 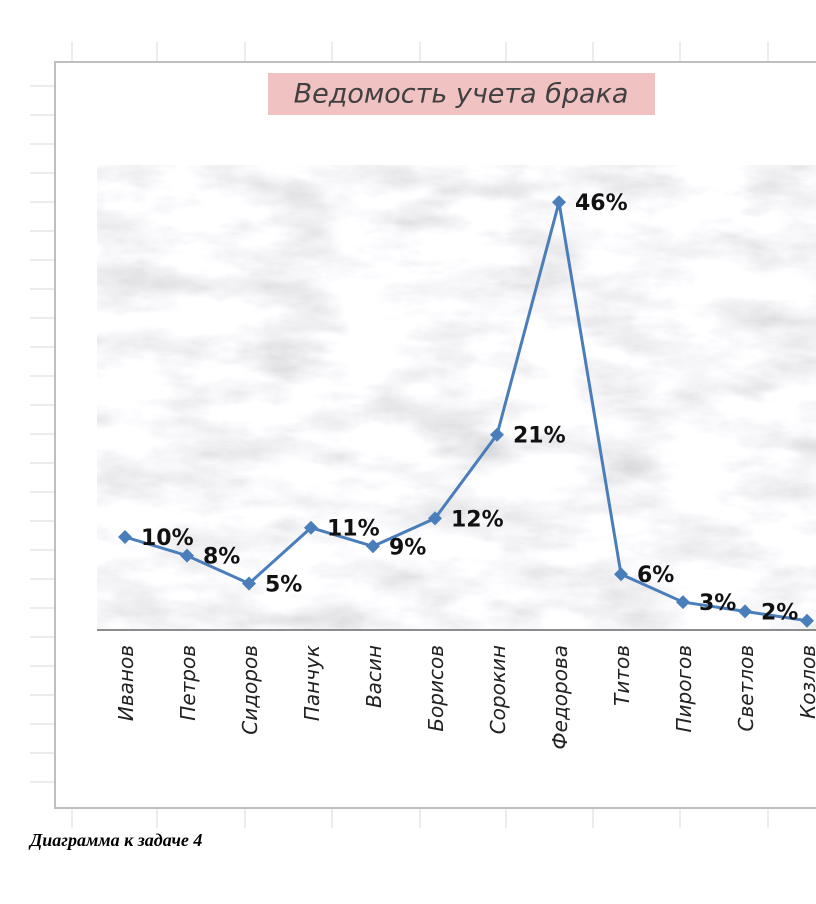 I want to click on x-tick-label: Титов, so click(x=622, y=675).